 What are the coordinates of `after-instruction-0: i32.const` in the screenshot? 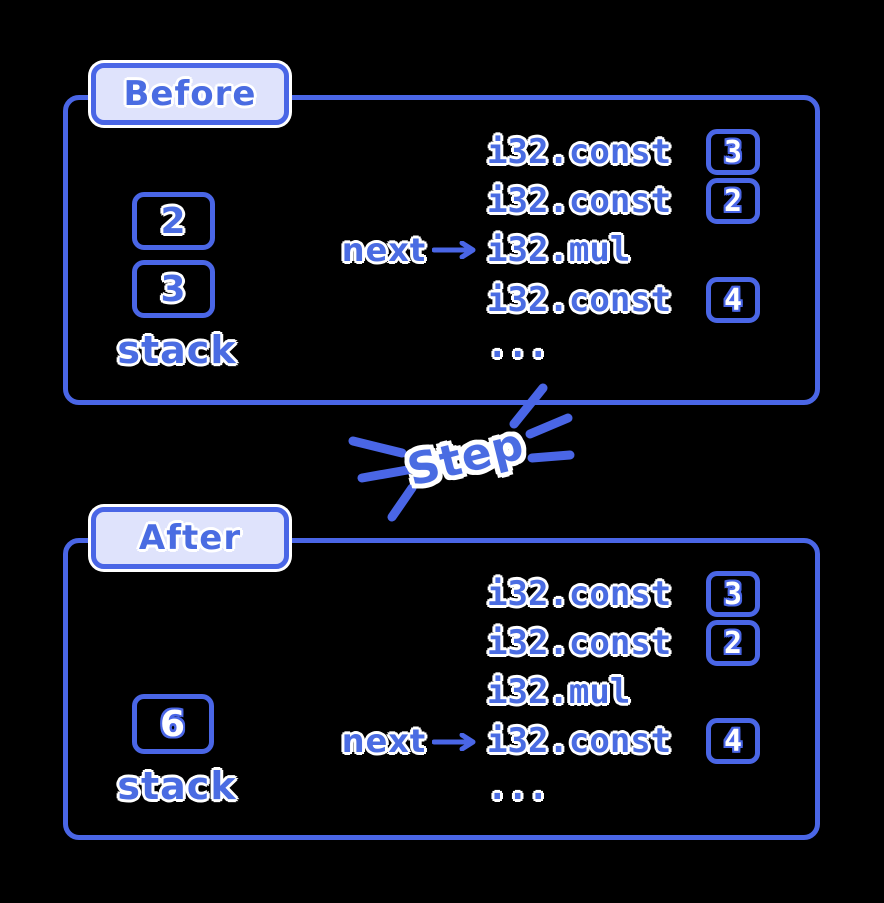 It's located at (579, 594).